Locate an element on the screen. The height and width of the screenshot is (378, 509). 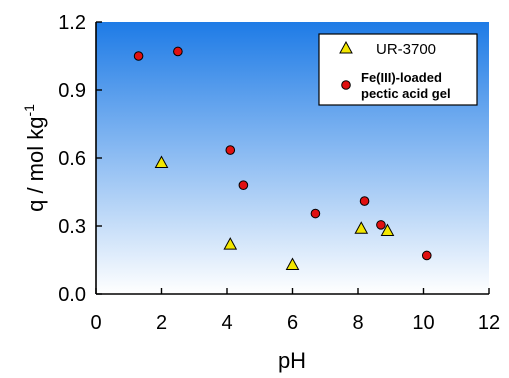
y-axis-label: q / mol kg-1 is located at coordinates (34, 158).